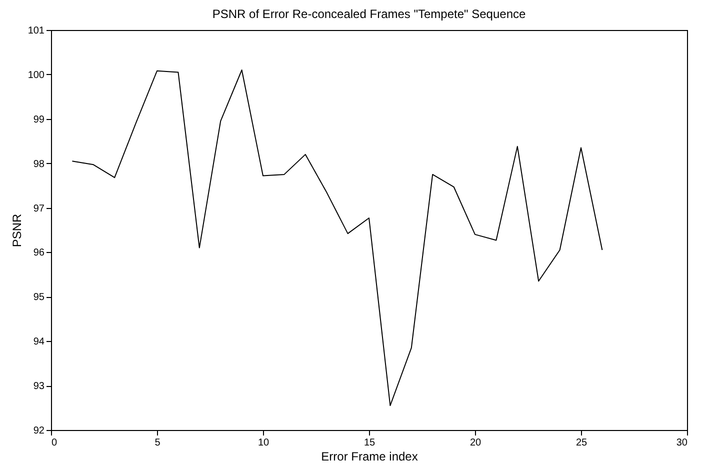 This screenshot has height=468, width=702. Describe the element at coordinates (39, 208) in the screenshot. I see `y-tick-label: 97` at that location.